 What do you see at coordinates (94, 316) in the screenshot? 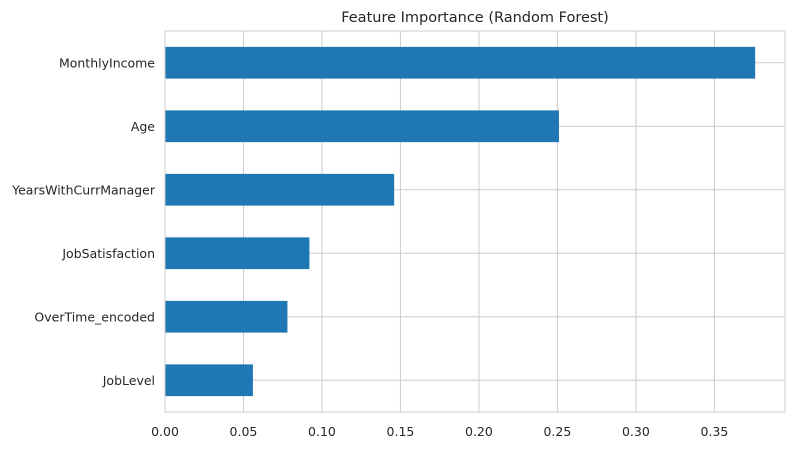
I see `y-tick-label: OverTime_encoded` at bounding box center [94, 316].